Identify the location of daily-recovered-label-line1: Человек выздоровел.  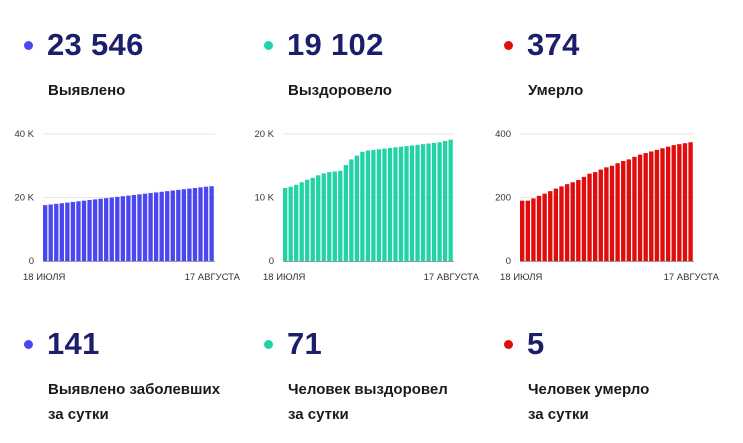
(368, 389).